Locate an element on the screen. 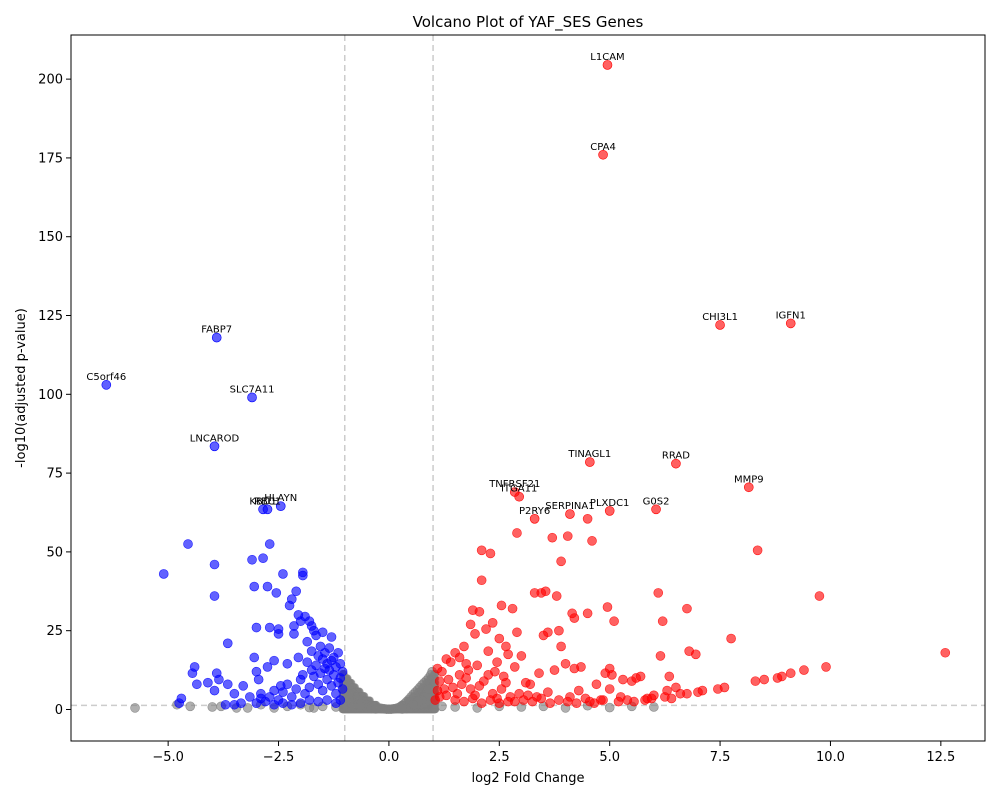  gene-label: RRAD is located at coordinates (676, 456).